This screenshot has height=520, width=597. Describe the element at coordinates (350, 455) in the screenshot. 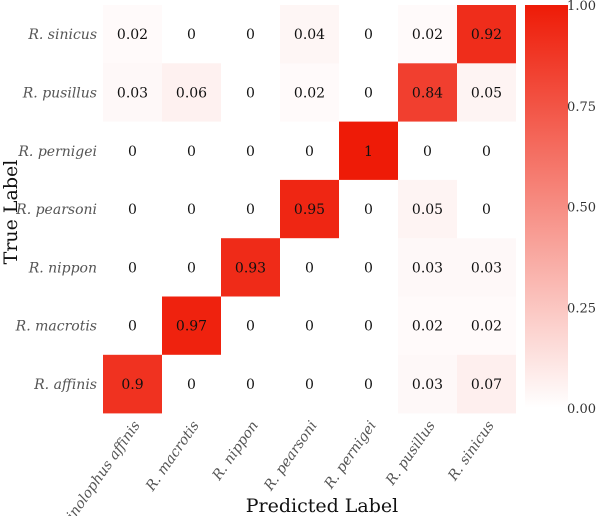

I see `x-tick-label: R. pernigei` at that location.